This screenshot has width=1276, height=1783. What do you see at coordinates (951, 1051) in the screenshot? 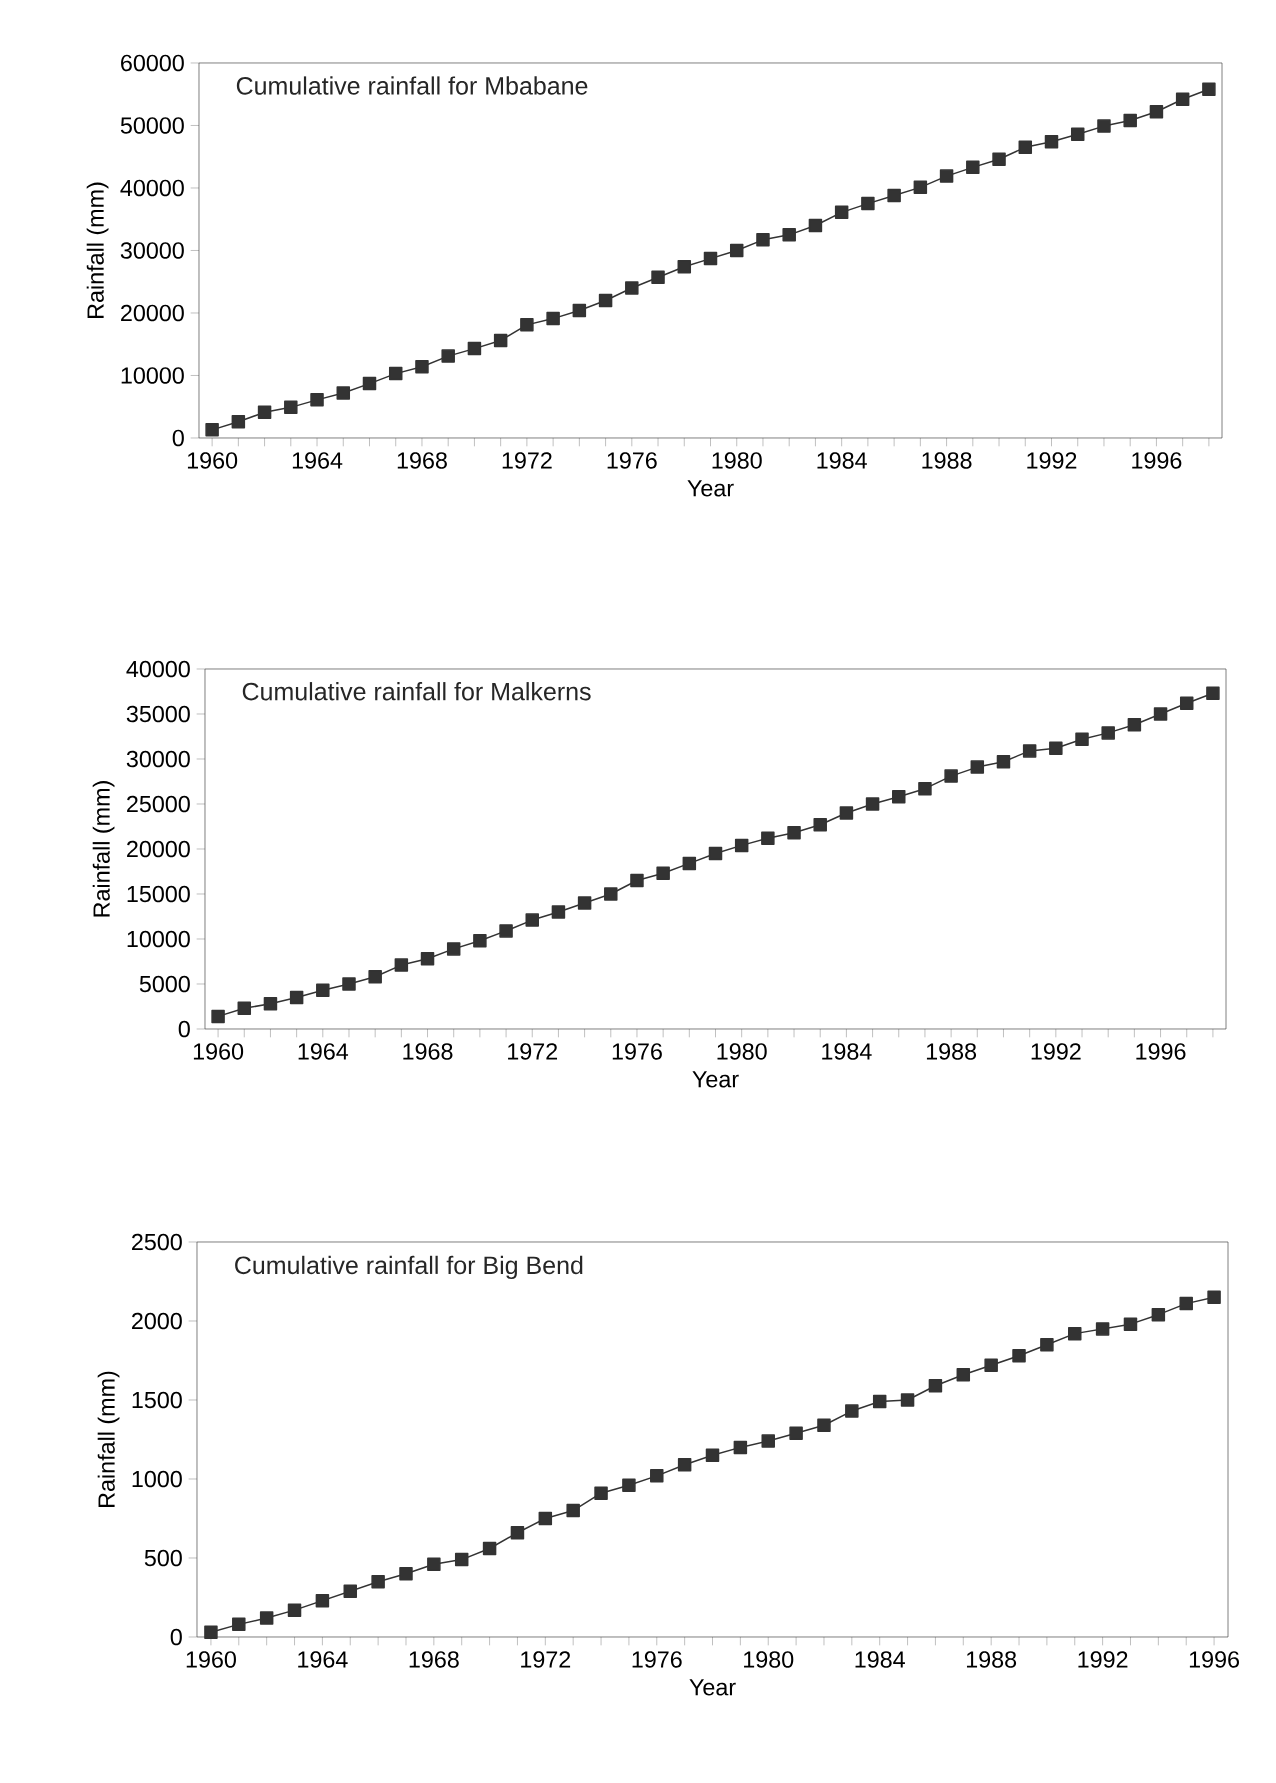
I see `x-tick-label: 1988` at bounding box center [951, 1051].